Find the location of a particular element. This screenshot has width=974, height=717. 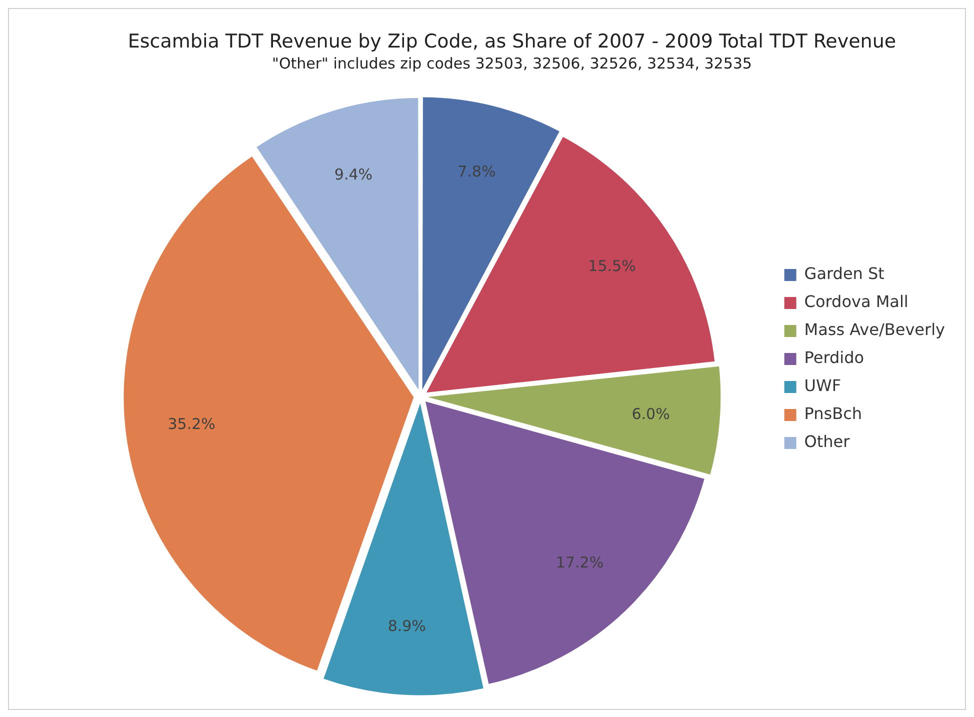

legend-label: Garden St is located at coordinates (844, 274).